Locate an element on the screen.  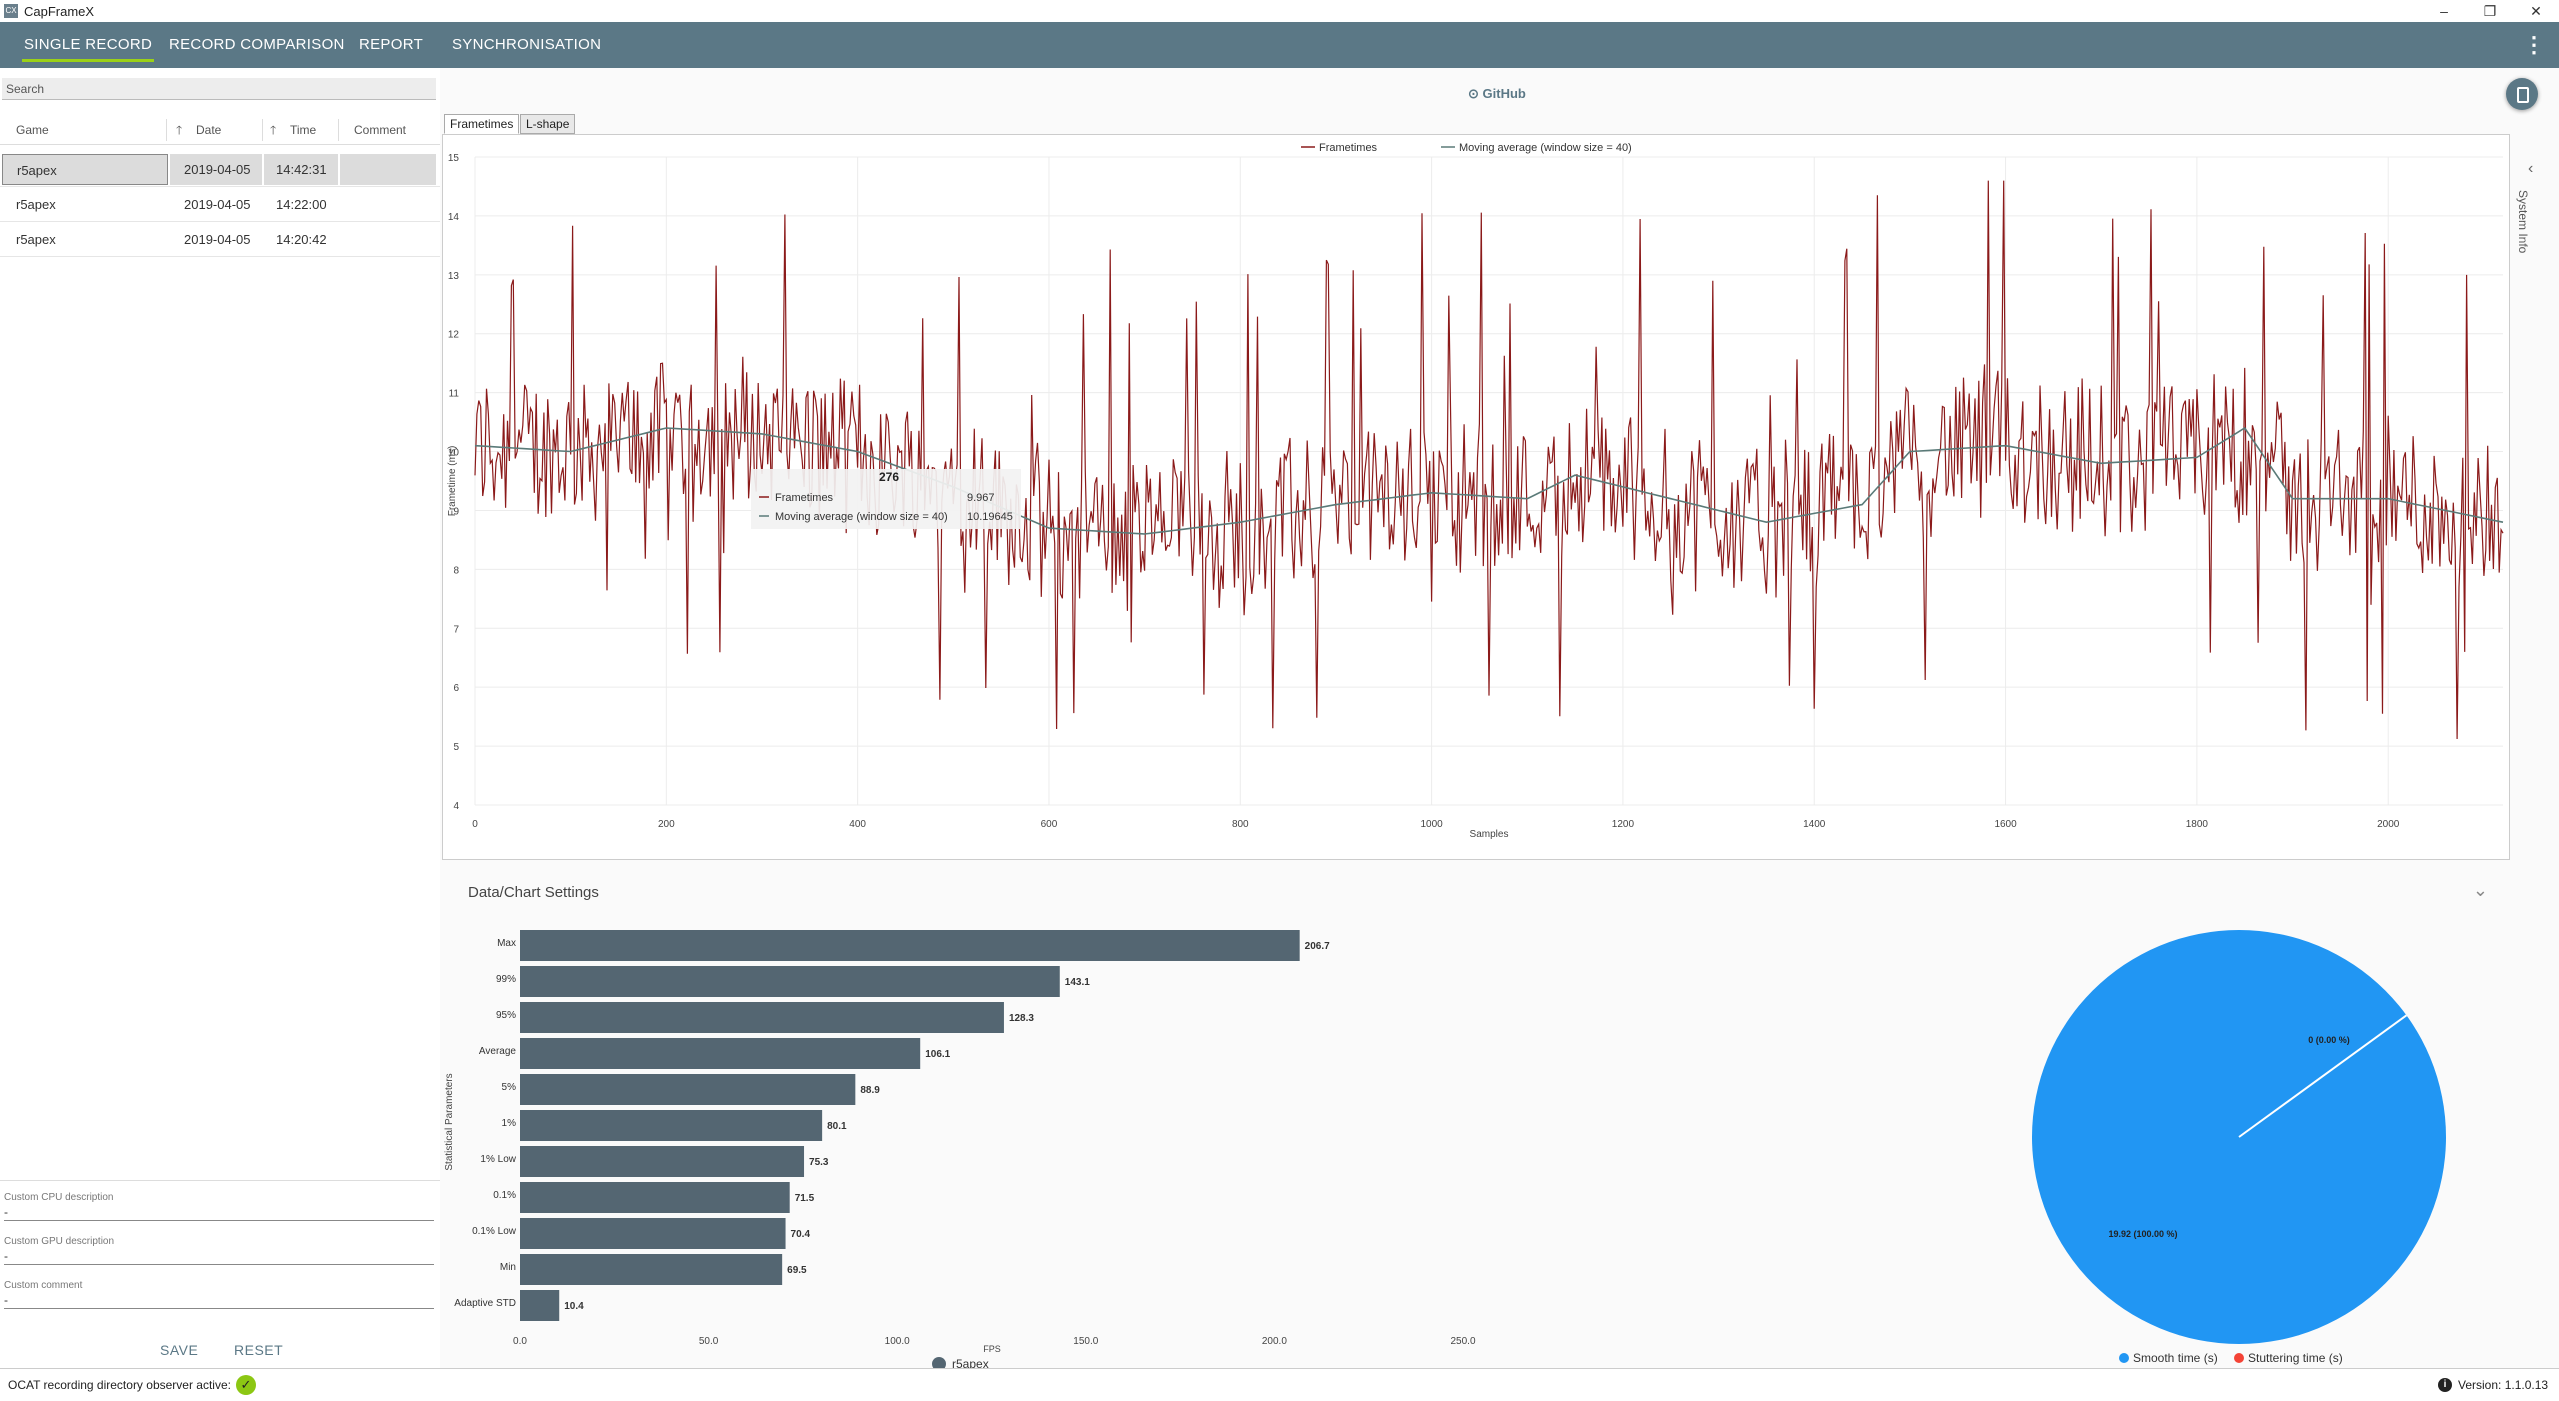
column-time: Time is located at coordinates (303, 130).